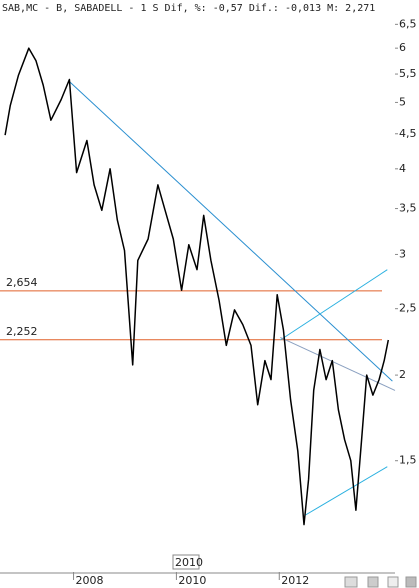  What do you see at coordinates (408, 208) in the screenshot?
I see `y-tick-label: 3,5` at bounding box center [408, 208].